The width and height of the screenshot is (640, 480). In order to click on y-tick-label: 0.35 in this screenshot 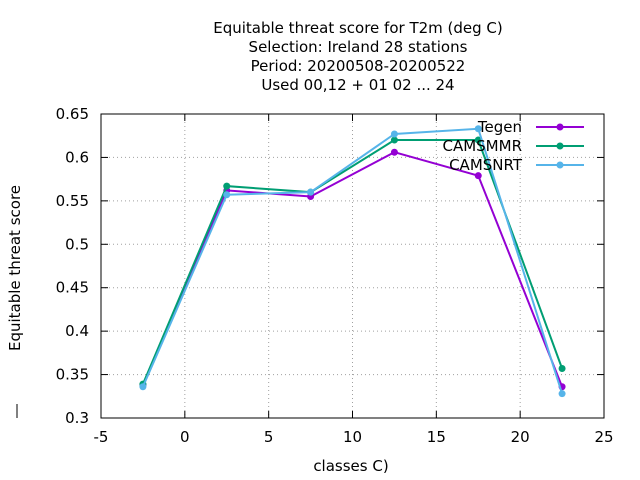, I will do `click(72, 375)`.